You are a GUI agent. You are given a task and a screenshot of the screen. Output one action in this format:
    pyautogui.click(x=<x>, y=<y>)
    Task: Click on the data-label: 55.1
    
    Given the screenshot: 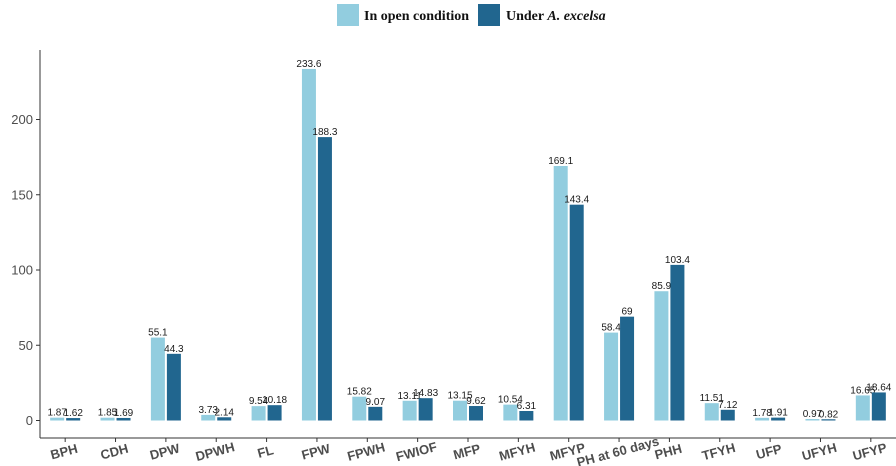 What is the action you would take?
    pyautogui.click(x=158, y=333)
    